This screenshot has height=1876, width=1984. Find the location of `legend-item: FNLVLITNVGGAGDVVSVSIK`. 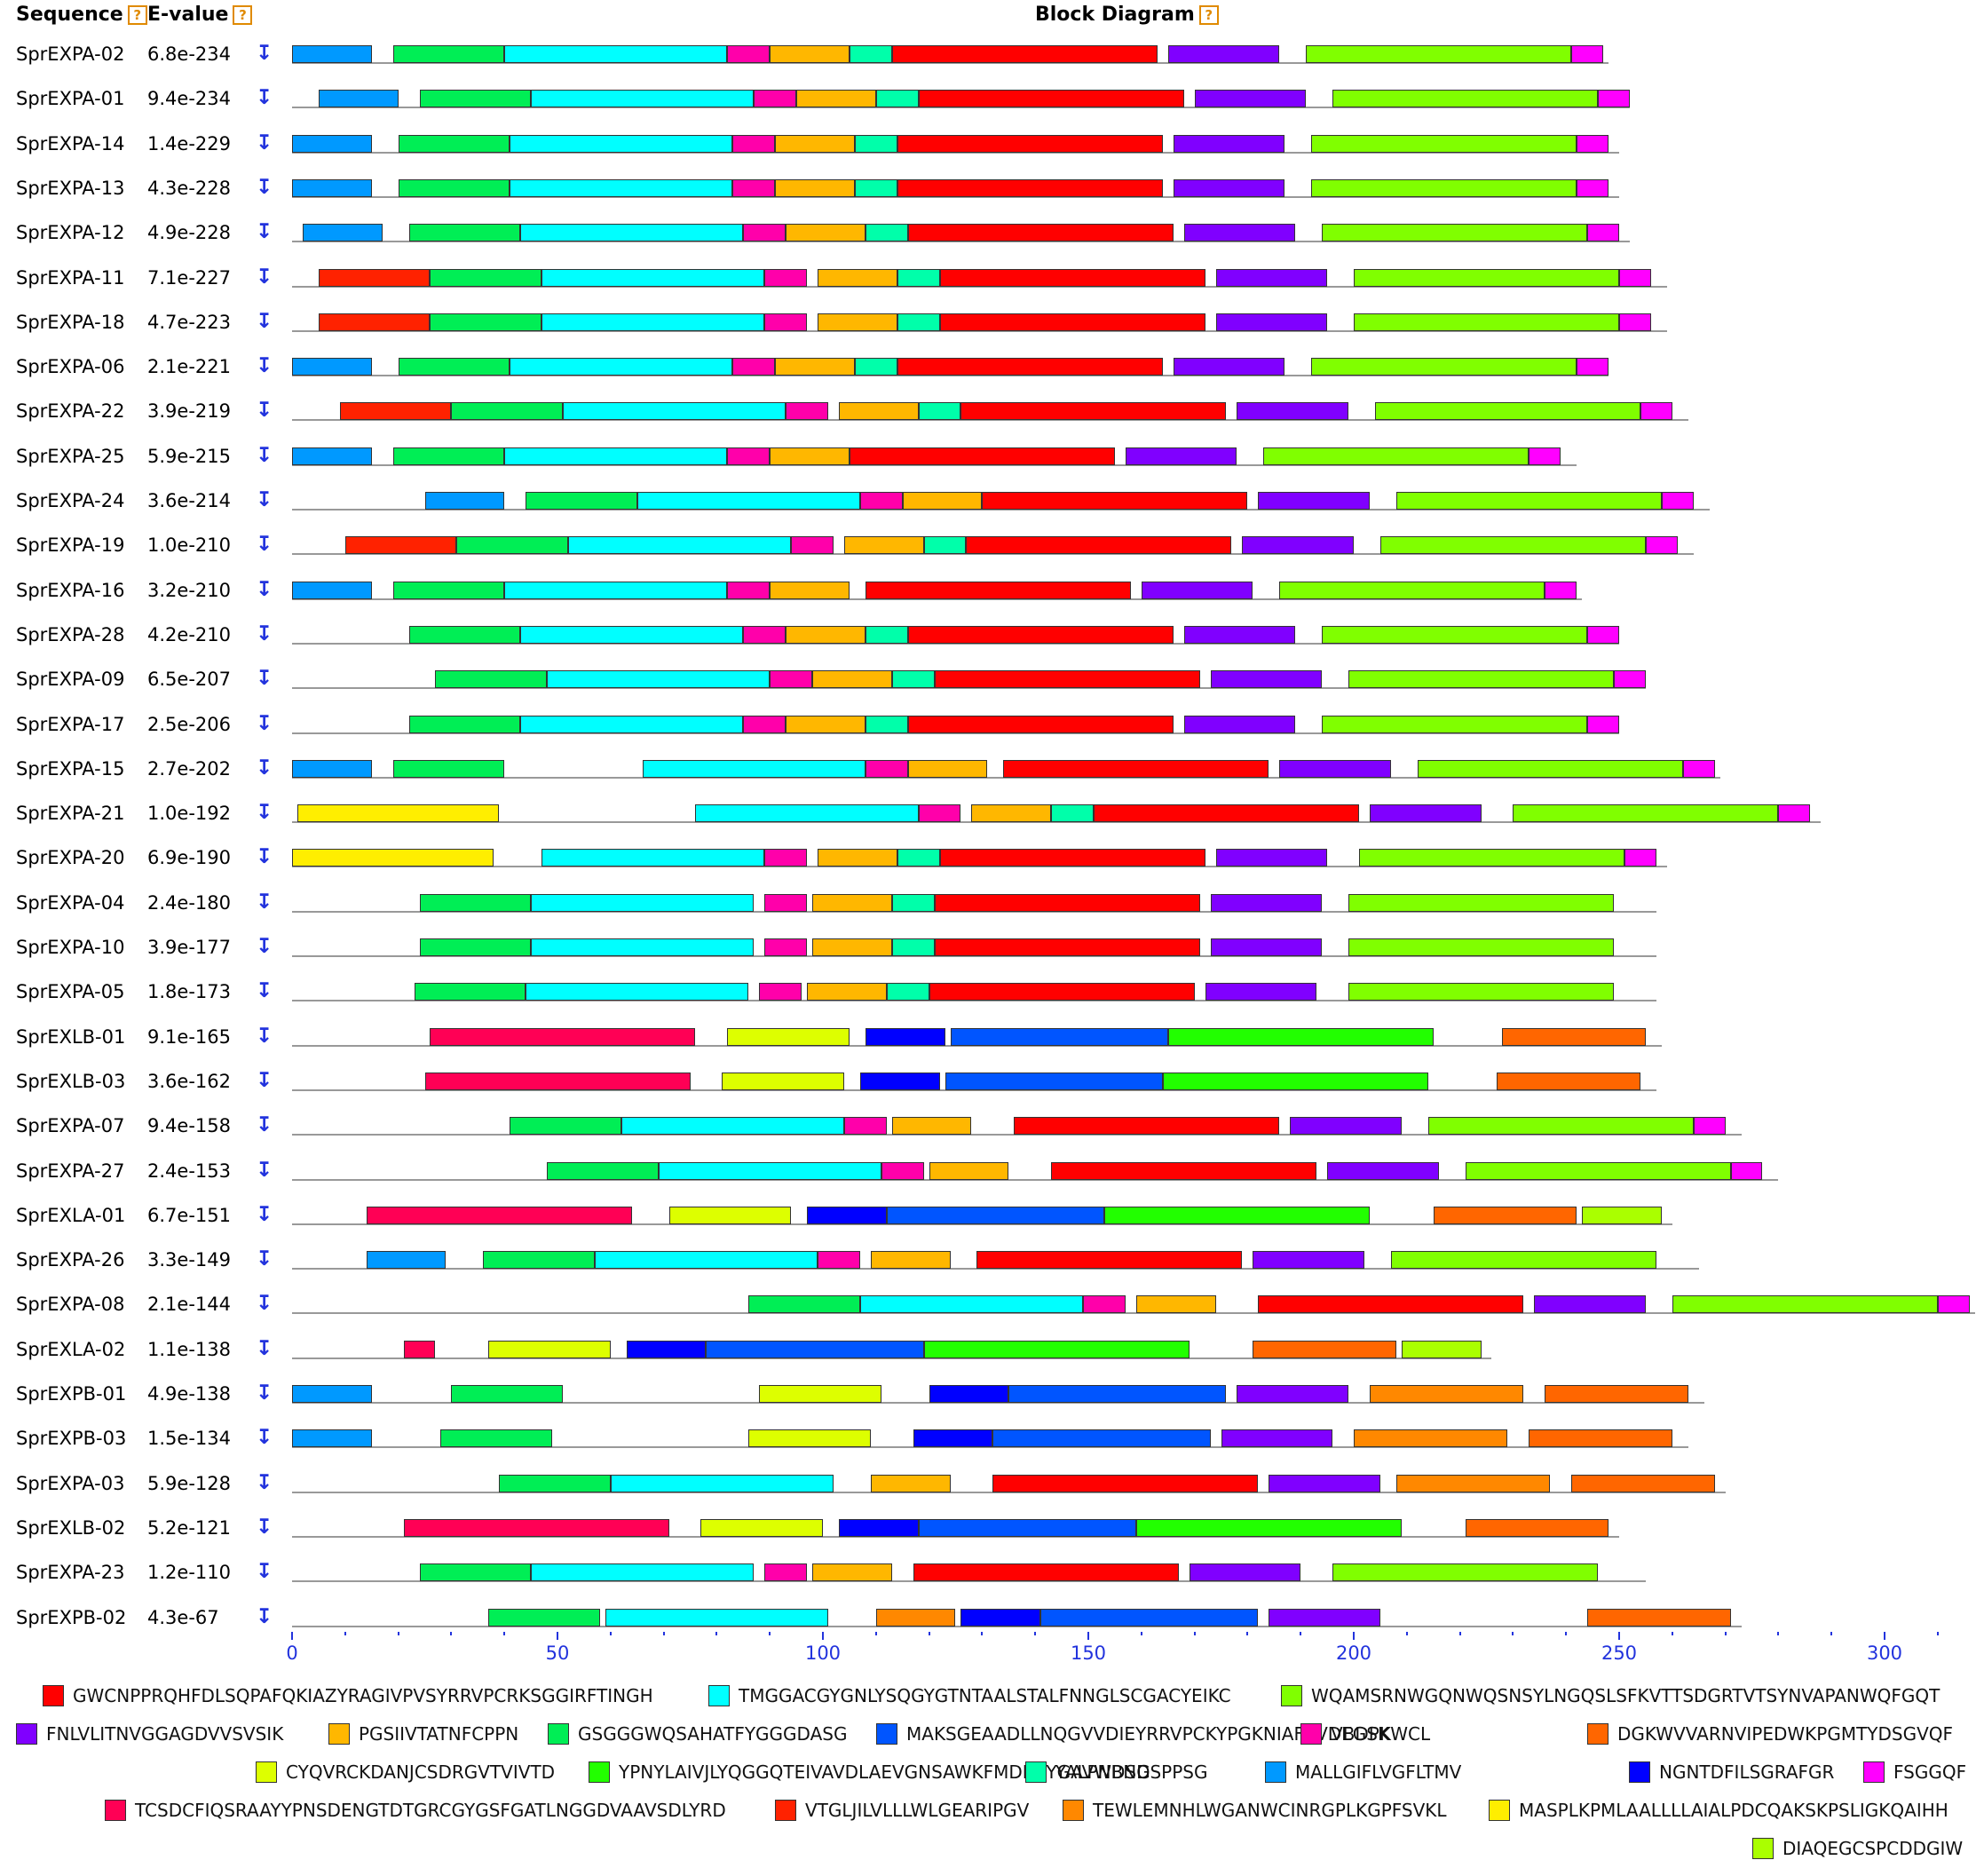

legend-item: FNLVLITNVGGAGDVVSVSIK is located at coordinates (149, 1734).